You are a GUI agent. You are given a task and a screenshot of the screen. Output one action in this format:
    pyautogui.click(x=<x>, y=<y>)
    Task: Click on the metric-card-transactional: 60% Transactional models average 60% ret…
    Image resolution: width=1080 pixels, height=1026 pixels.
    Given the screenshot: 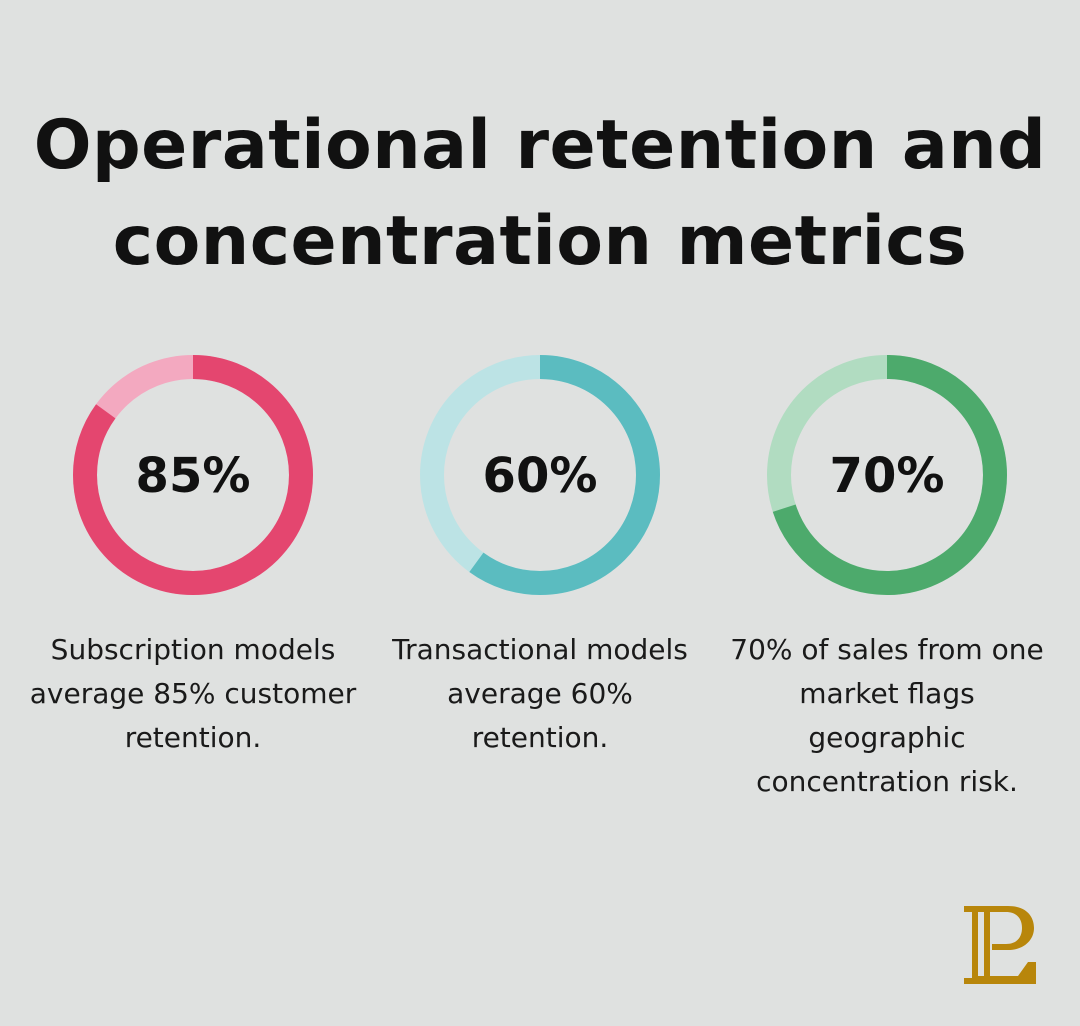 What is the action you would take?
    pyautogui.click(x=540, y=557)
    